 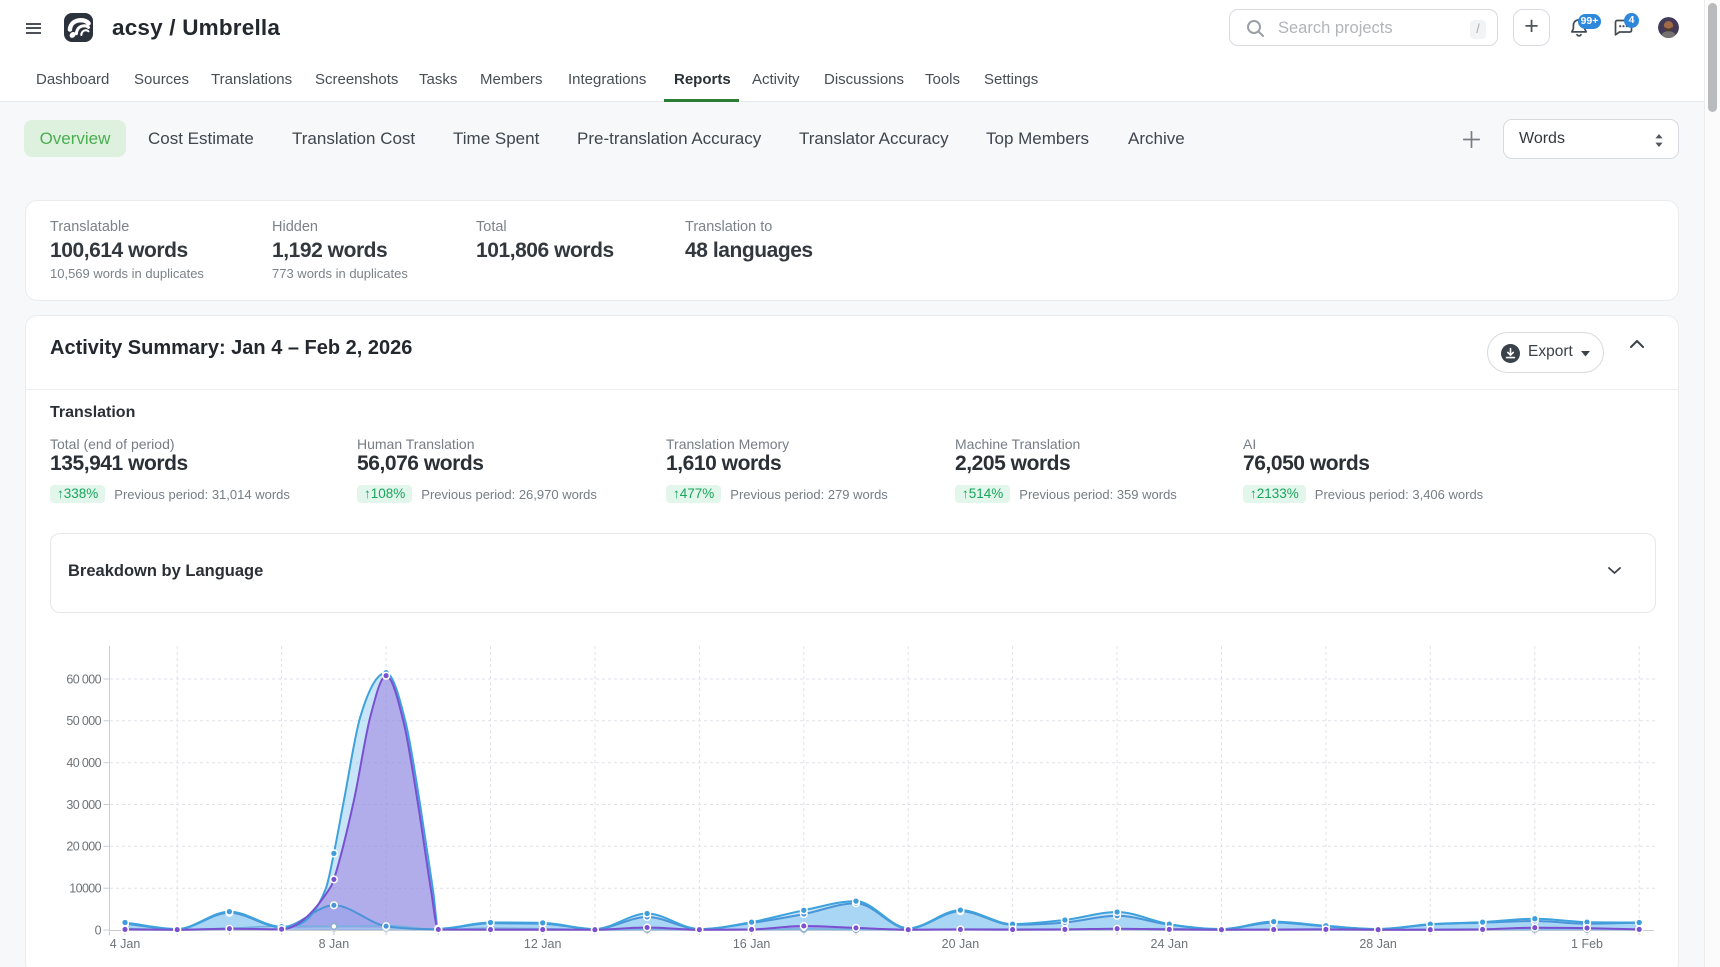 I want to click on svg-text: 1 Feb, so click(x=1587, y=944).